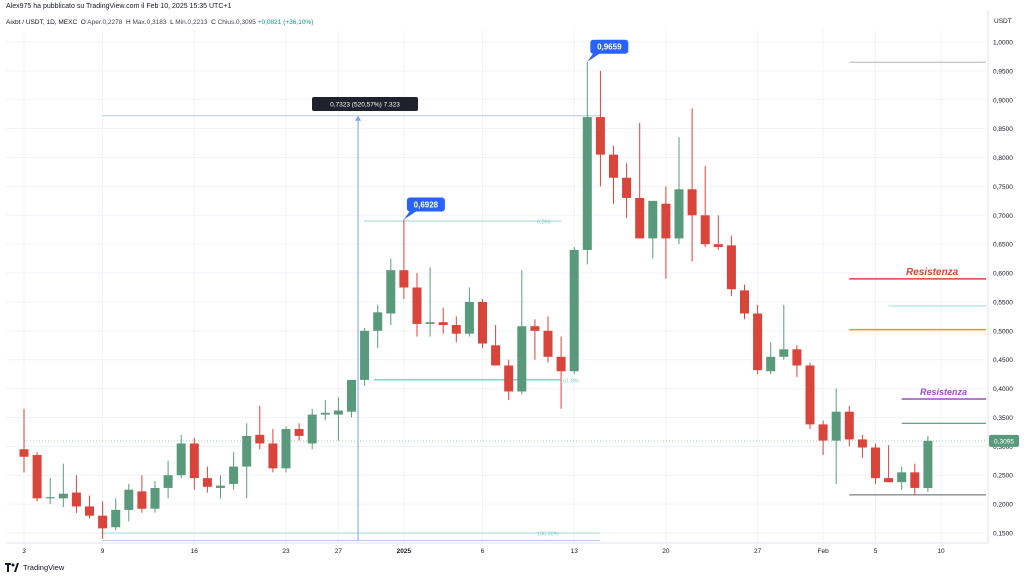  I want to click on price-callout: 0,6928, so click(424, 208).